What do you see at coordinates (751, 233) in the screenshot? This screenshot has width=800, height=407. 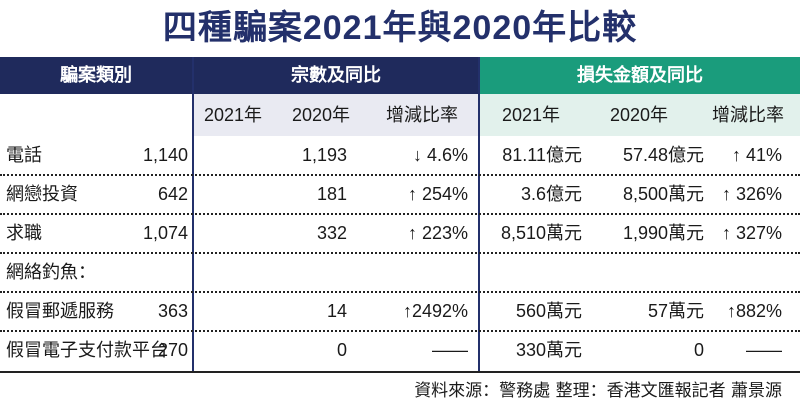 I see `loss-change: ↑ 327%` at bounding box center [751, 233].